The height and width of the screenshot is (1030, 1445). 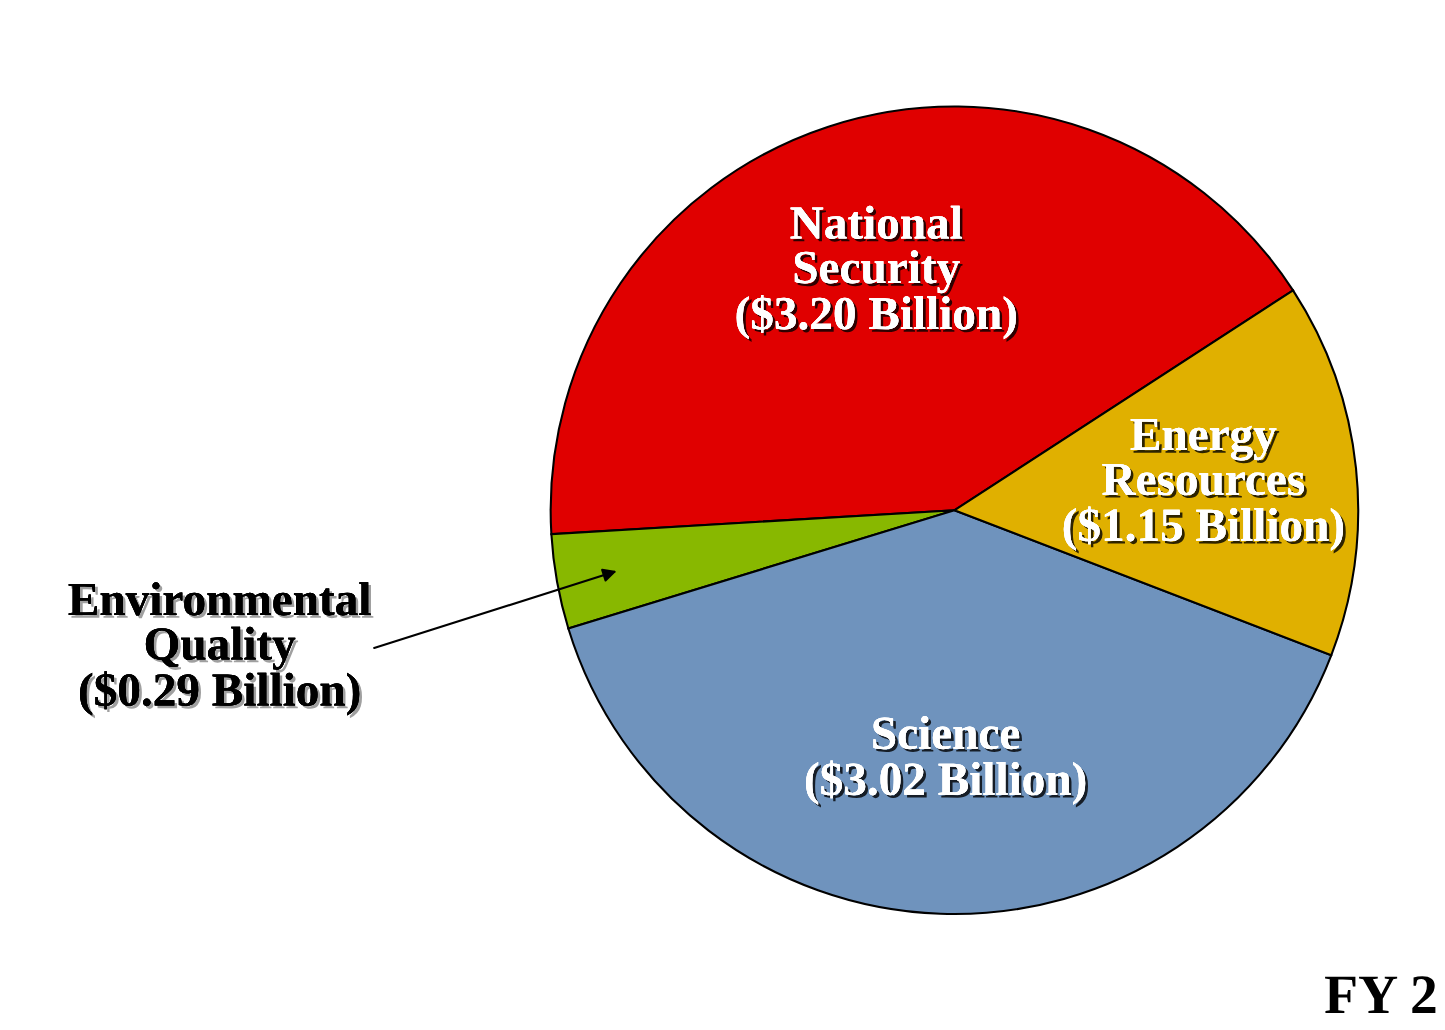 I want to click on data-label: ($0.29 Billion), so click(x=221, y=695).